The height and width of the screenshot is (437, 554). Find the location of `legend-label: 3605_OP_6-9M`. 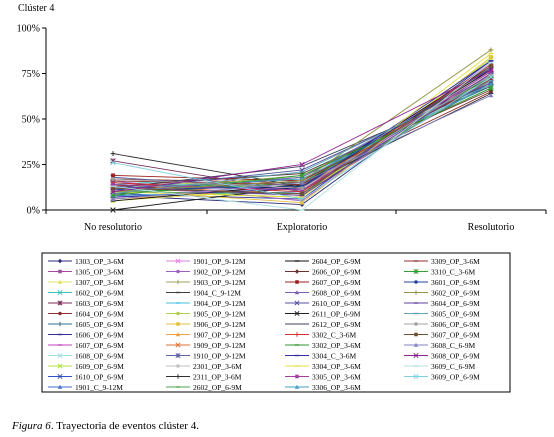

legend-label: 3605_OP_6-9M is located at coordinates (455, 314).